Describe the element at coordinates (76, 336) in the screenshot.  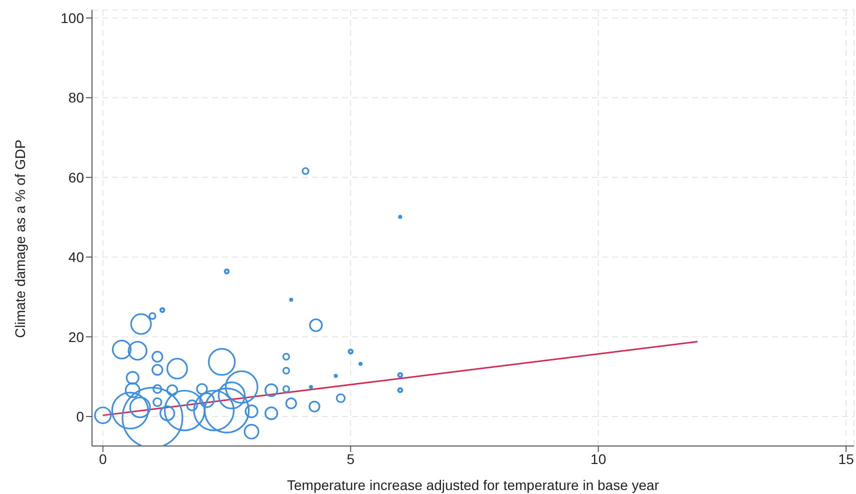
I see `y-tick-label: 20` at that location.